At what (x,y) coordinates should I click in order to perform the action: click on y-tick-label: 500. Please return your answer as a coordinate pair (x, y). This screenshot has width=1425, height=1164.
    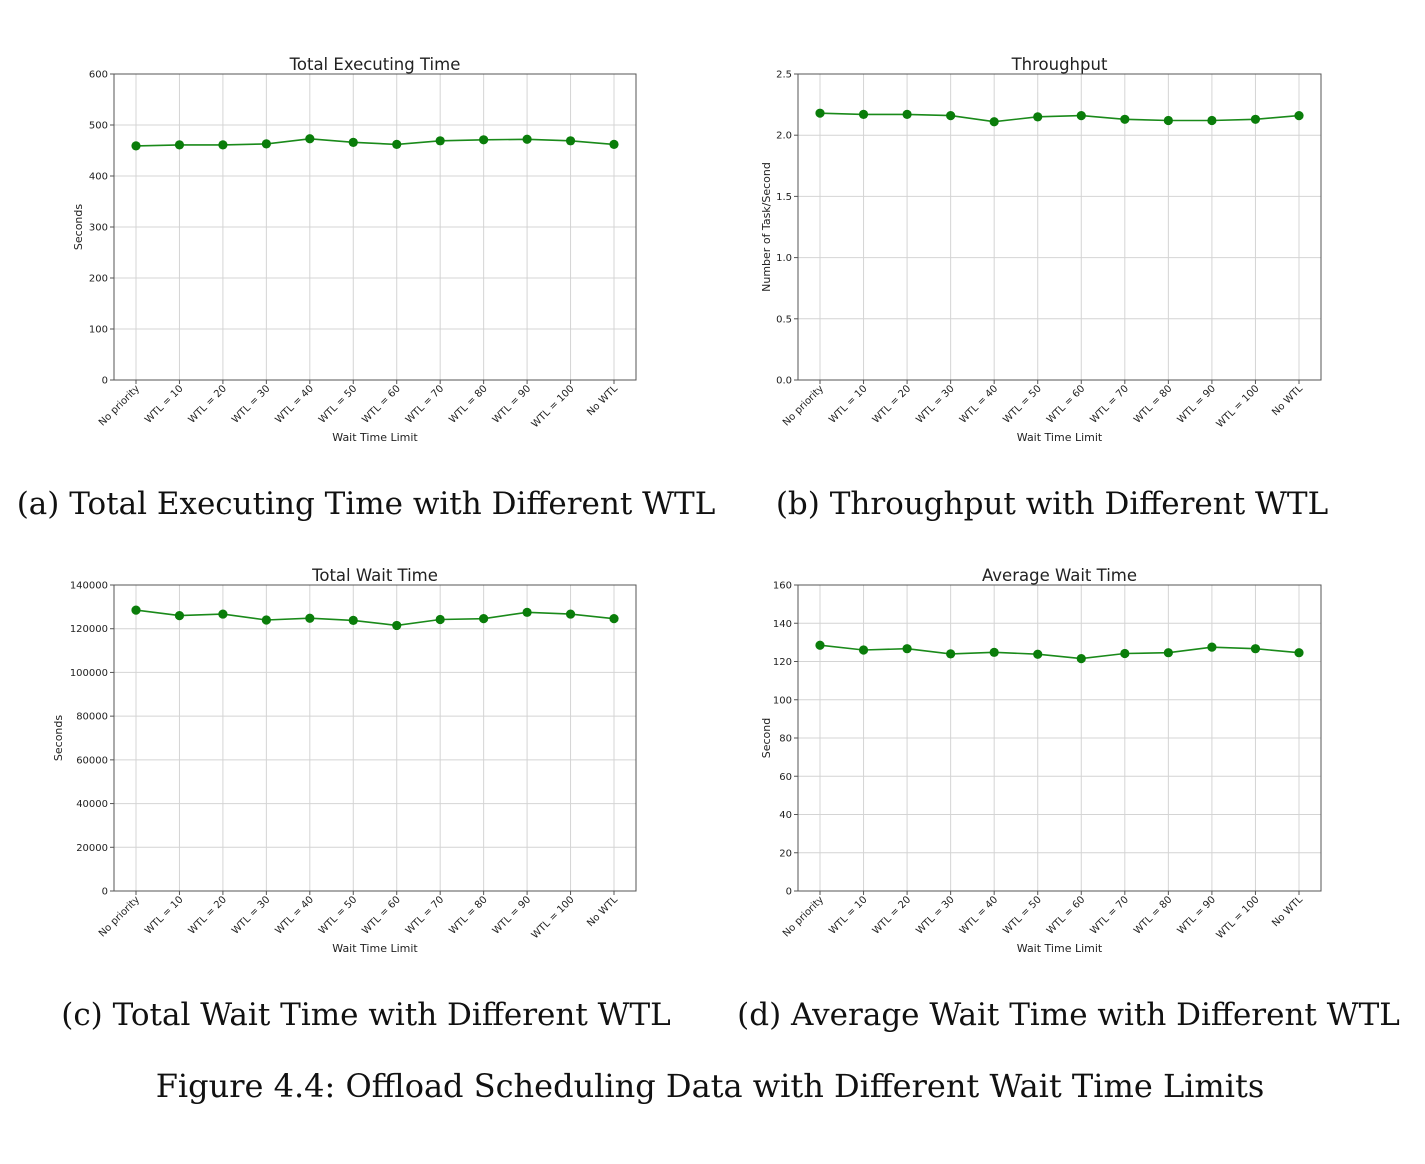
    Looking at the image, I should click on (98, 126).